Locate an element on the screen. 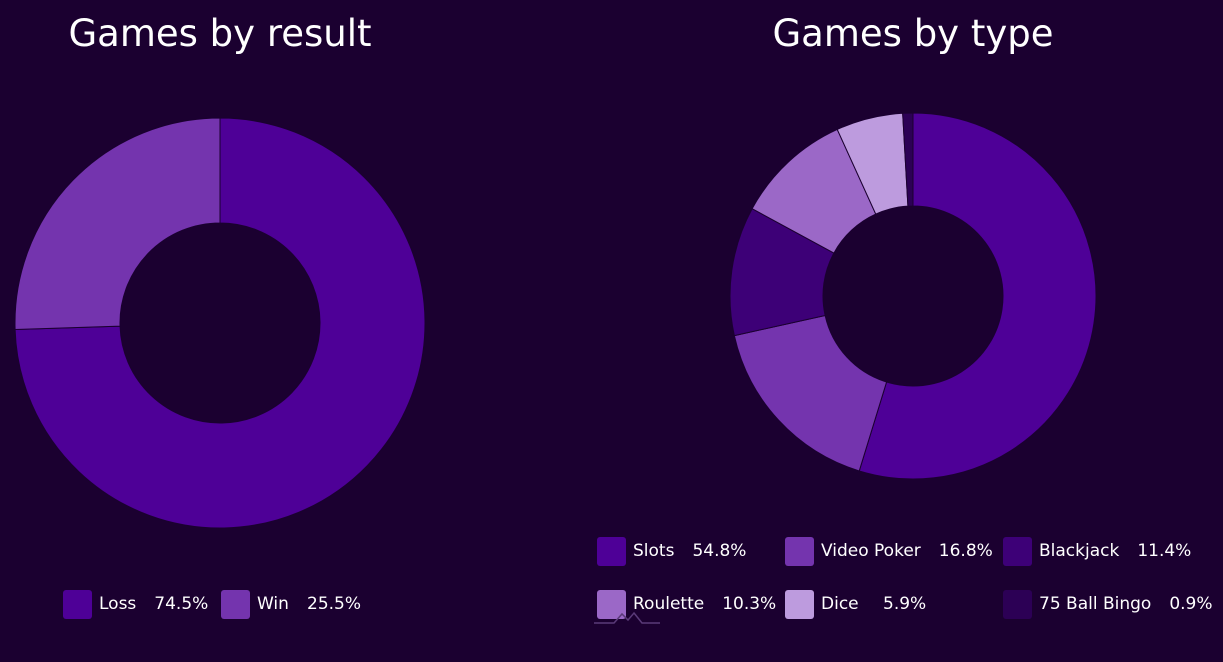 This screenshot has width=1223, height=662. legend-item-slots: Slots 54.8% is located at coordinates (671, 551).